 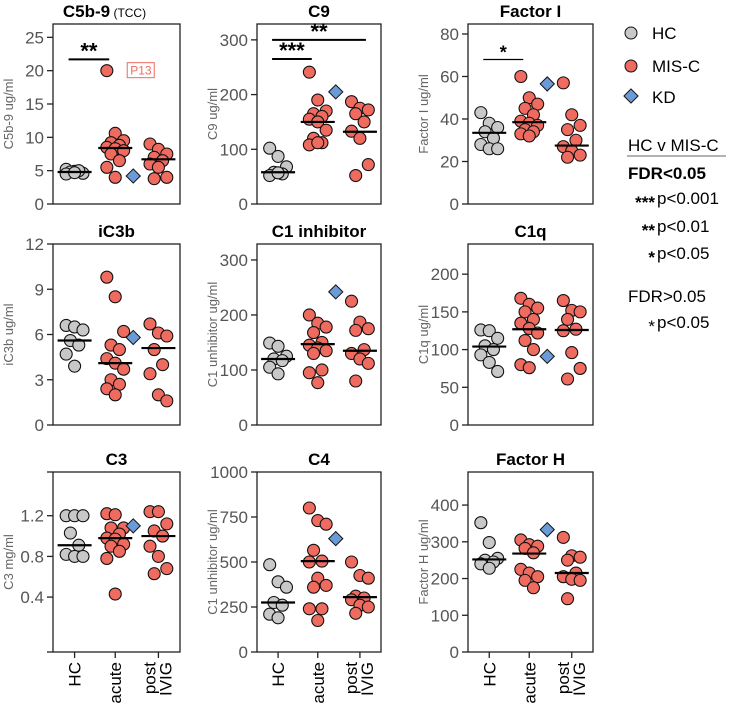 I want to click on stars-1: *, so click(x=651, y=257).